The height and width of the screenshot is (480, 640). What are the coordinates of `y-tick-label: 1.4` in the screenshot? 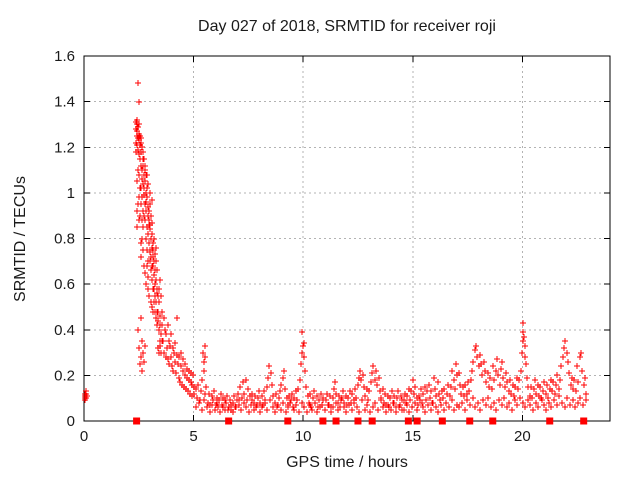 It's located at (64, 102).